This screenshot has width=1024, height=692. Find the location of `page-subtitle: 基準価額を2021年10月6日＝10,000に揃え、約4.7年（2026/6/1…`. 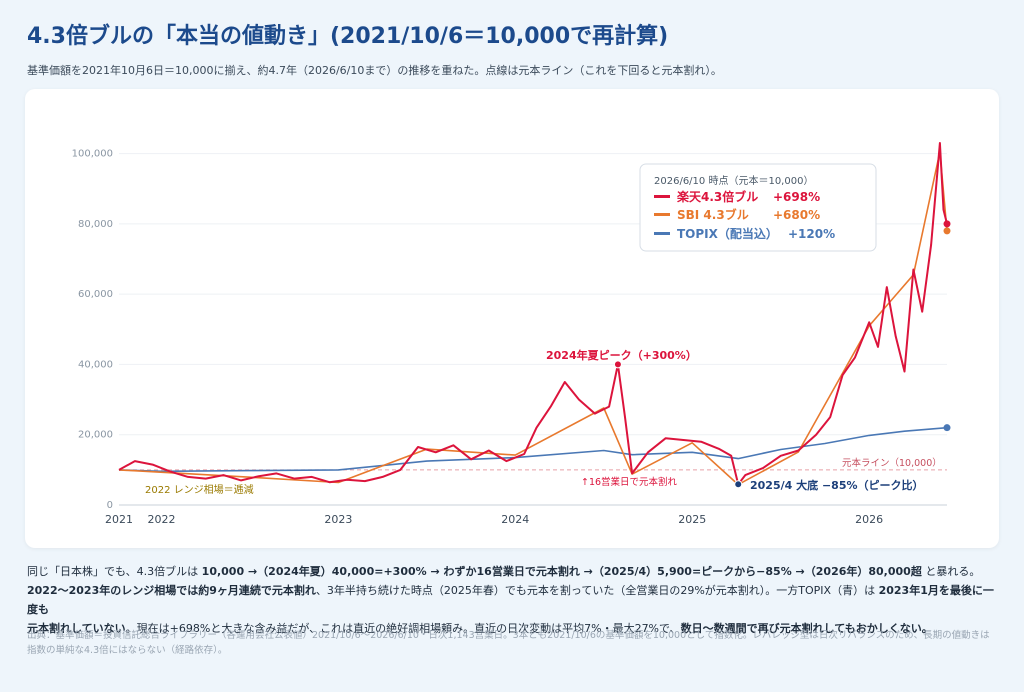

page-subtitle: 基準価額を2021年10月6日＝10,000に揃え、約4.7年（2026/6/1… is located at coordinates (374, 70).